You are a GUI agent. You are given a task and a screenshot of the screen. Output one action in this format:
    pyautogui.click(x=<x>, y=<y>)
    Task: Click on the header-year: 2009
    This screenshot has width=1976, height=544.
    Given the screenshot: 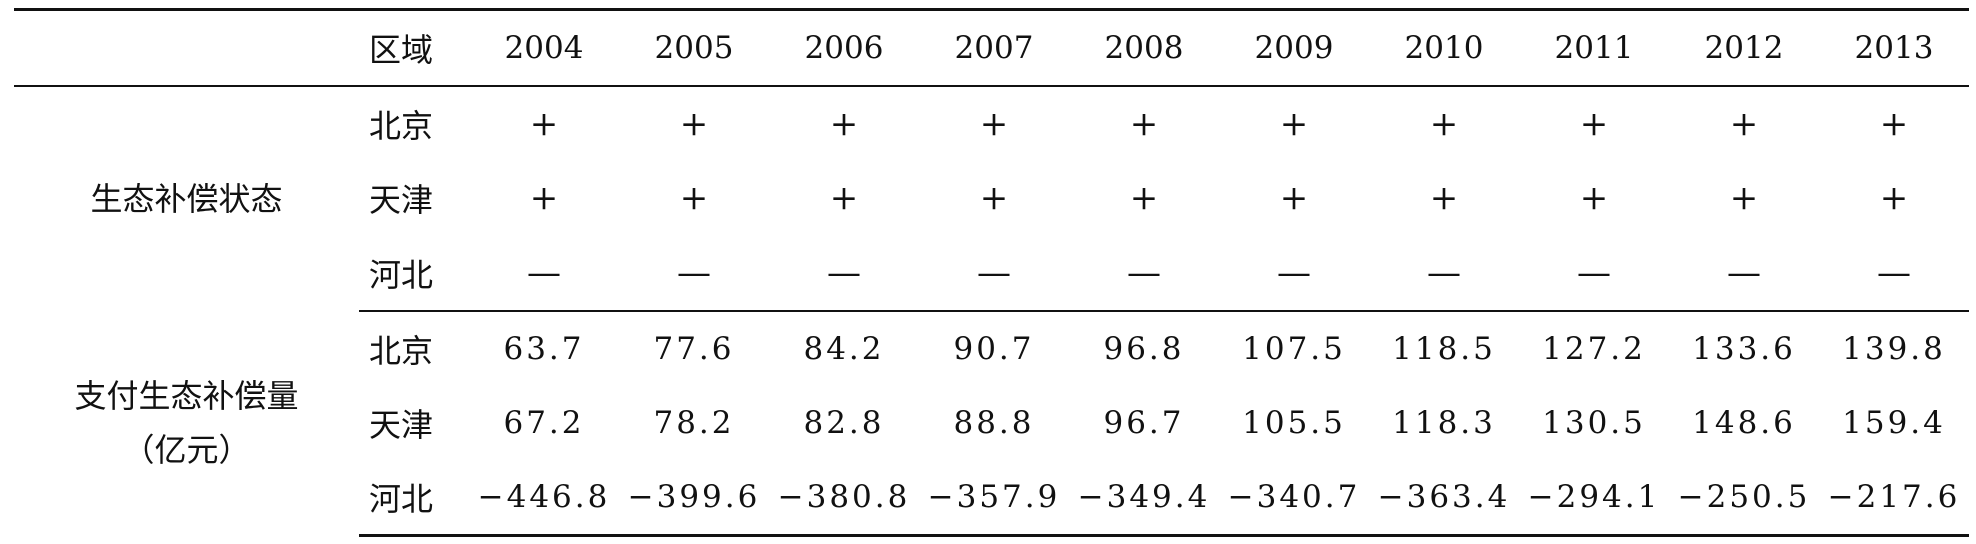 What is the action you would take?
    pyautogui.click(x=1294, y=47)
    